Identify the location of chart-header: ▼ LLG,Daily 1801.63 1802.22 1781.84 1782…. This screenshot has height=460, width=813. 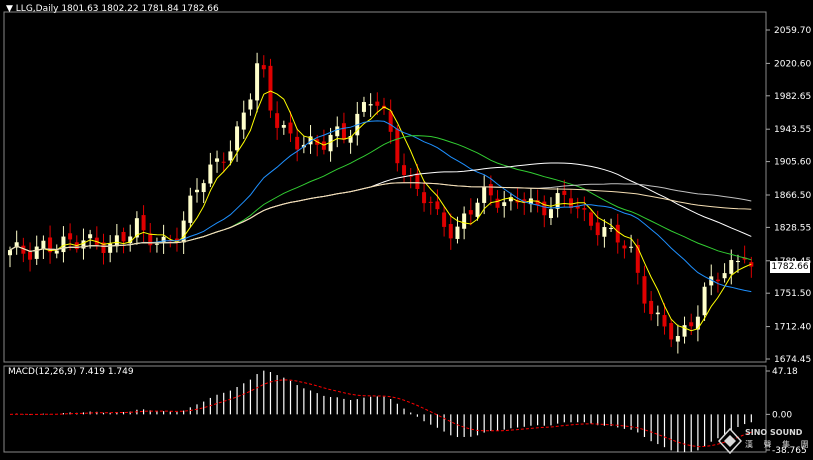
(112, 9).